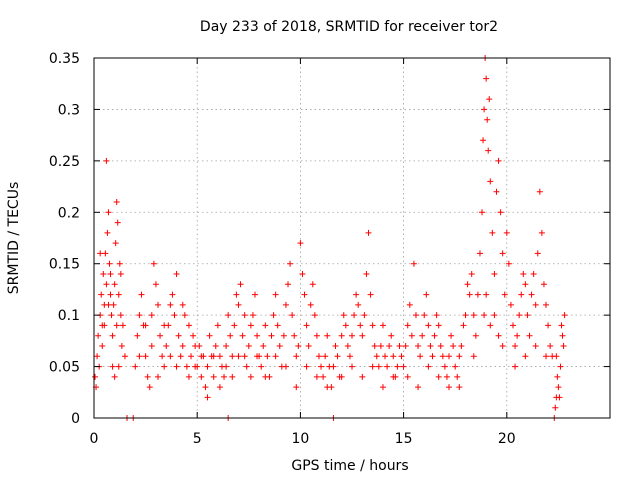 The height and width of the screenshot is (480, 640). What do you see at coordinates (300, 439) in the screenshot?
I see `x-tick-label: 10` at bounding box center [300, 439].